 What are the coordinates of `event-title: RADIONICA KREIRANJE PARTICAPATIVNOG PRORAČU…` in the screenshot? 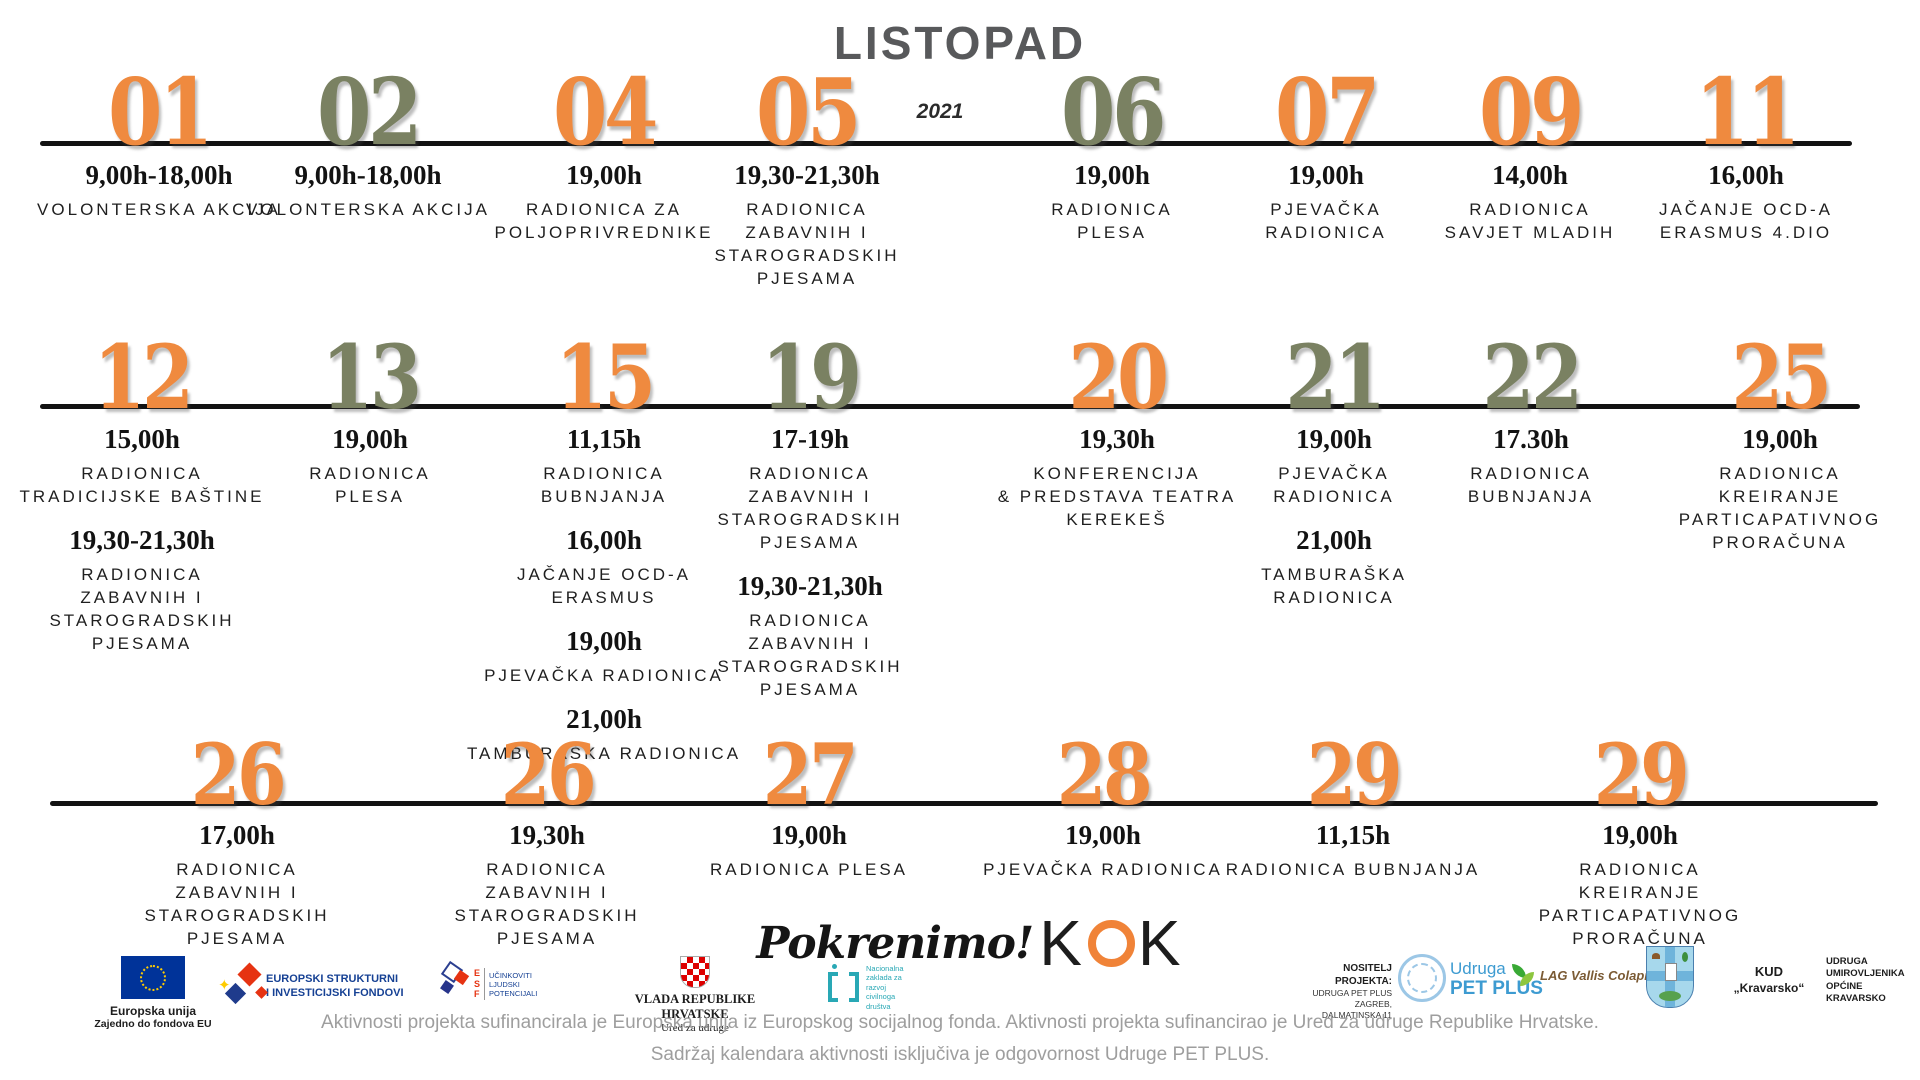 It's located at (1640, 905).